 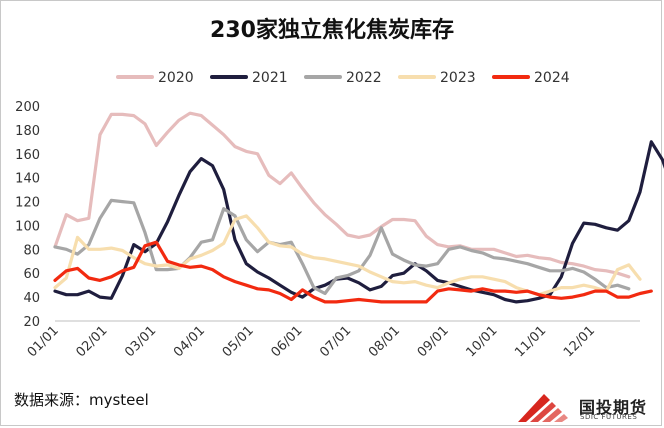 What do you see at coordinates (543, 408) in the screenshot?
I see `logo-mark-icon` at bounding box center [543, 408].